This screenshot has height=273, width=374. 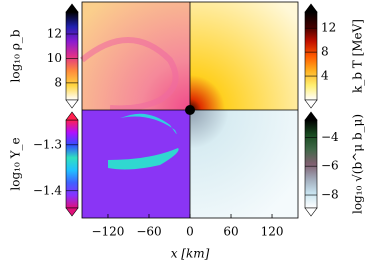 What do you see at coordinates (48, 190) in the screenshot?
I see `colorbar-tick-label: −1.4` at bounding box center [48, 190].